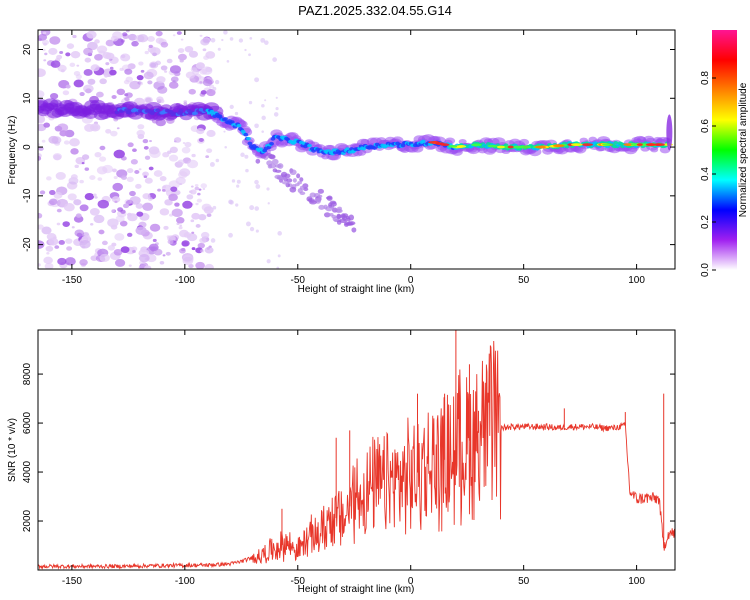  I want to click on x-tick-label: 0, so click(411, 581).